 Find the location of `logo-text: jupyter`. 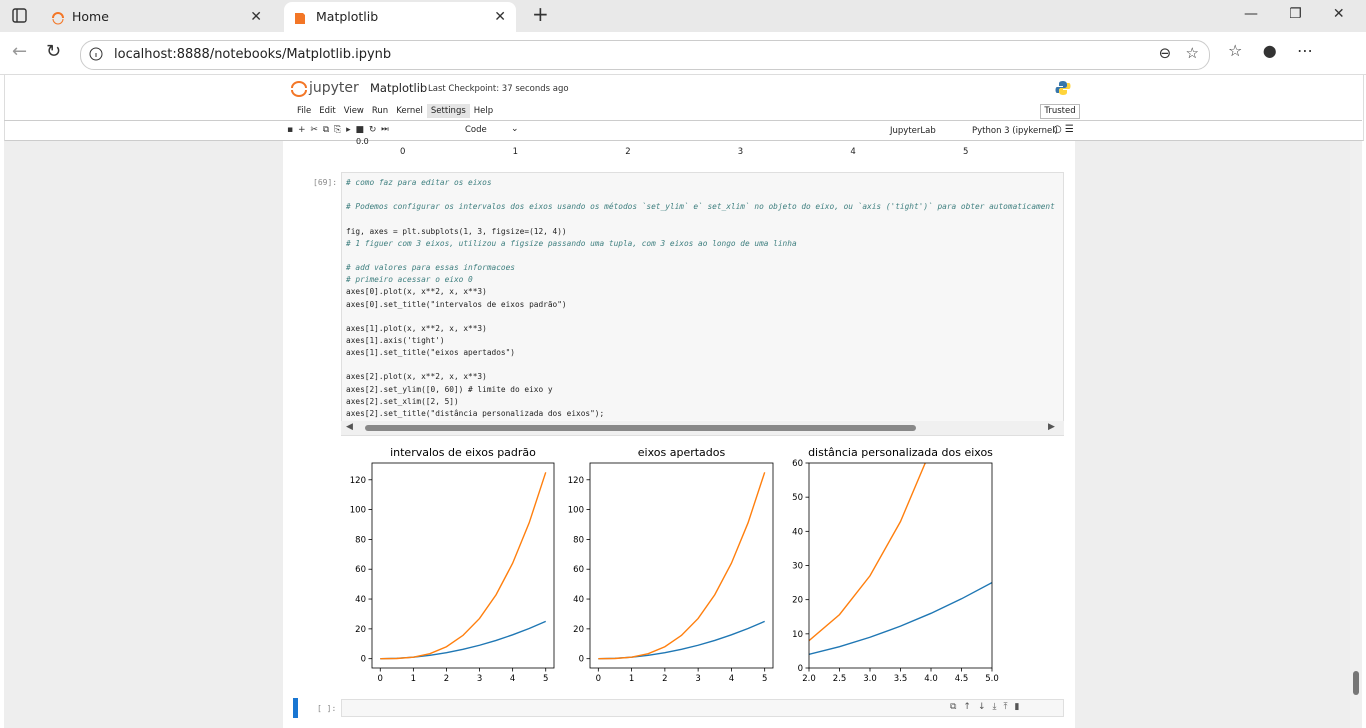

logo-text: jupyter is located at coordinates (333, 88).